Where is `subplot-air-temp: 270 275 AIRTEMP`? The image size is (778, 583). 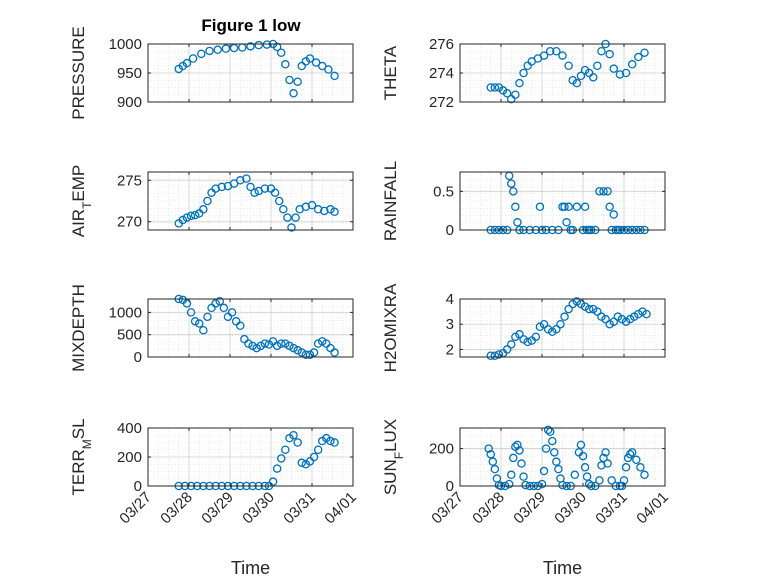 subplot-air-temp: 270 275 AIRTEMP is located at coordinates (211, 201).